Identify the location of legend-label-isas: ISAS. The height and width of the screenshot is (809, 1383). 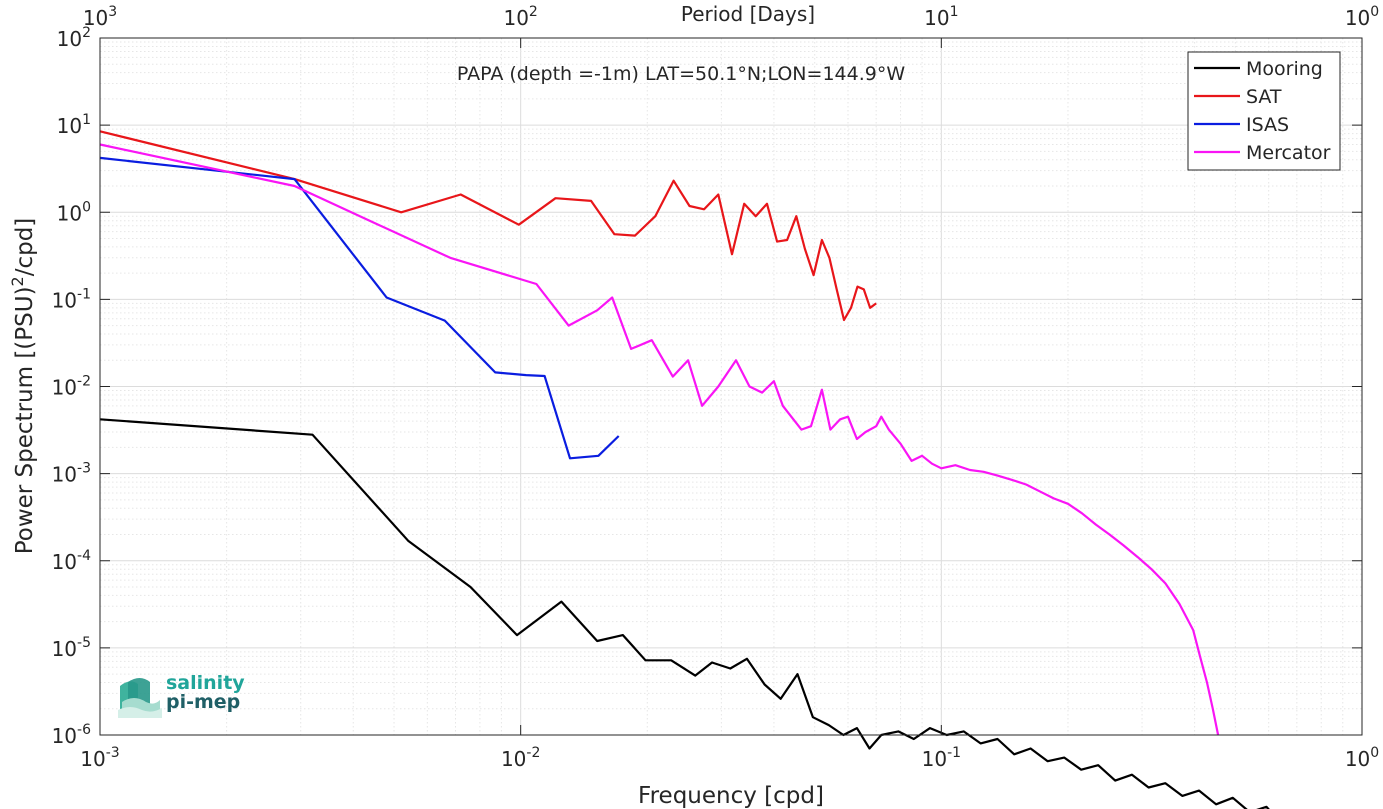
(1267, 125).